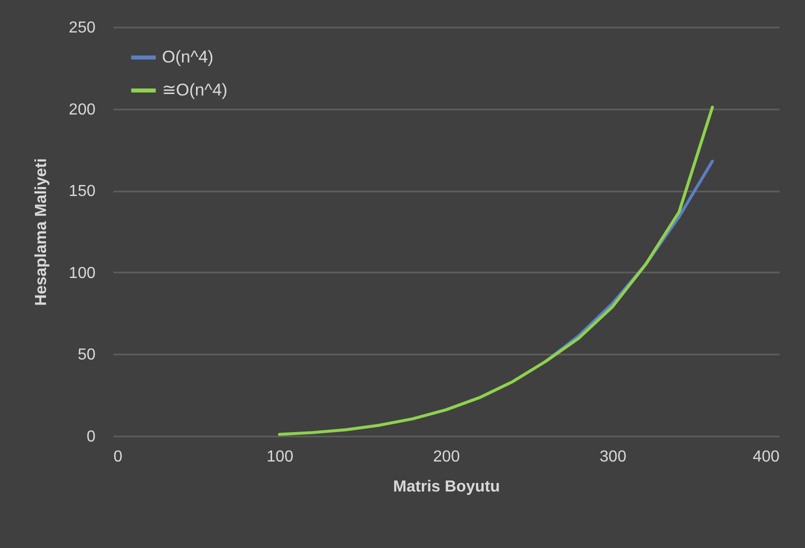 The width and height of the screenshot is (805, 548). Describe the element at coordinates (91, 437) in the screenshot. I see `y-tick-label: 0` at that location.